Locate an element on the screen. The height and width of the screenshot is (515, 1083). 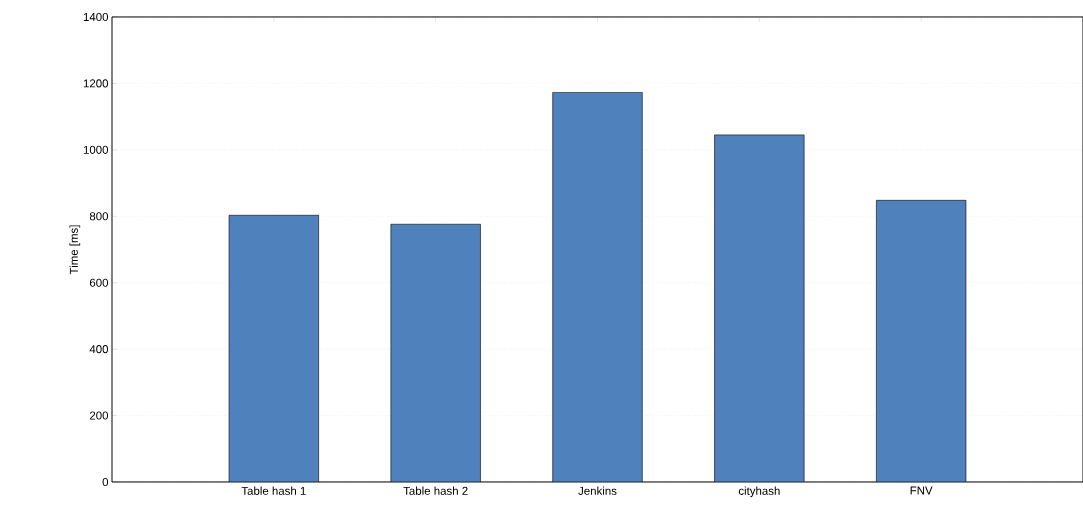
x-tick-label: cityhash is located at coordinates (759, 492).